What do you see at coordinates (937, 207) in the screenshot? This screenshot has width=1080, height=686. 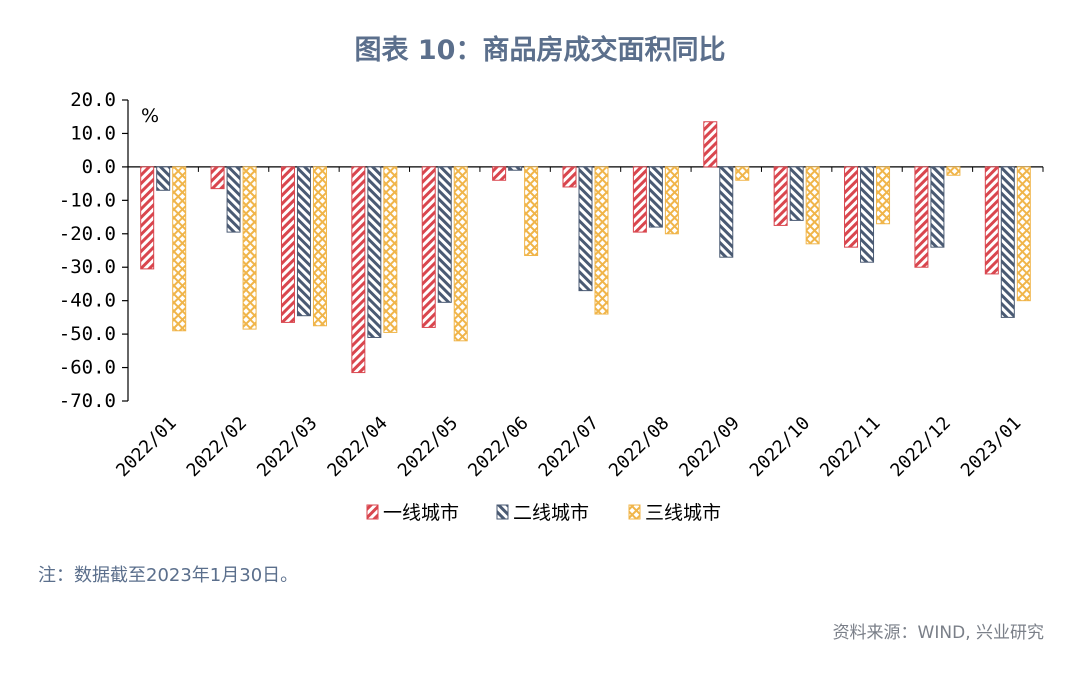 I see `bar-二线城市-2022/12` at bounding box center [937, 207].